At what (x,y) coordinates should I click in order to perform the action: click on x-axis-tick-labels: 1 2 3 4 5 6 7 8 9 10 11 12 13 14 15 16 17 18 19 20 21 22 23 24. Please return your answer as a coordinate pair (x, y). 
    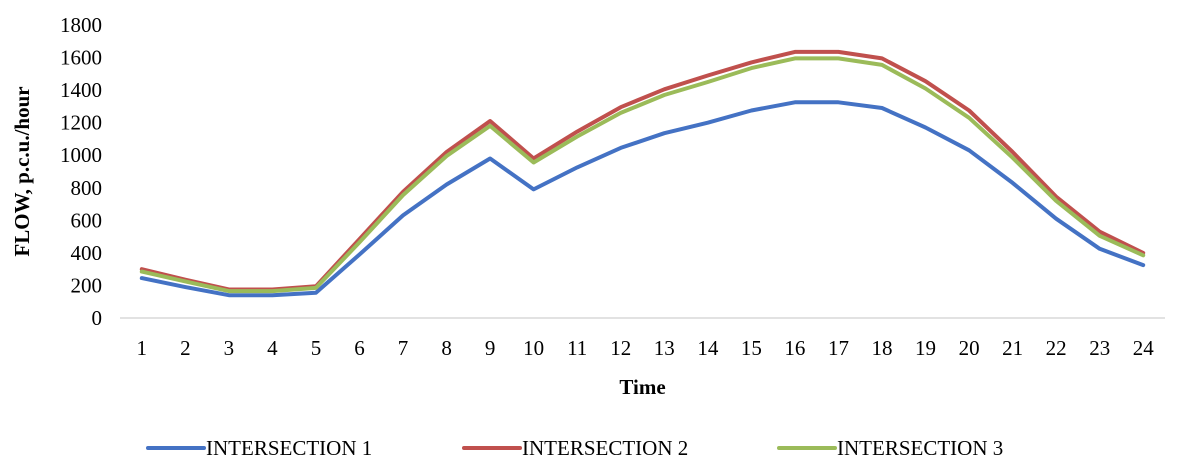
    Looking at the image, I should click on (646, 348).